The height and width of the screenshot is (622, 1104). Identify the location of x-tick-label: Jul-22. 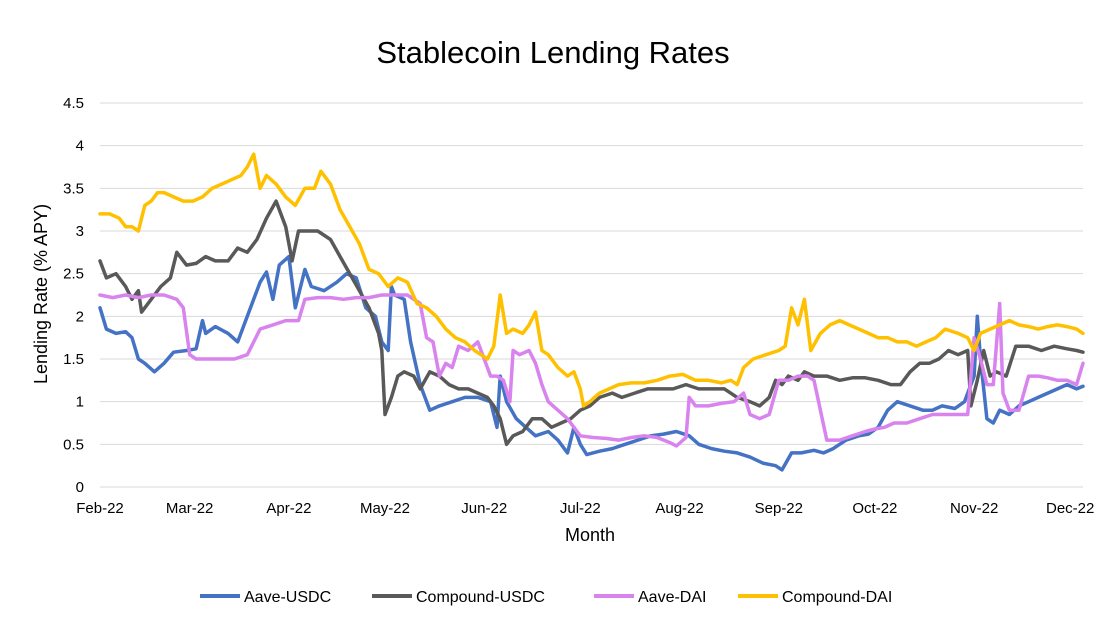
(580, 508).